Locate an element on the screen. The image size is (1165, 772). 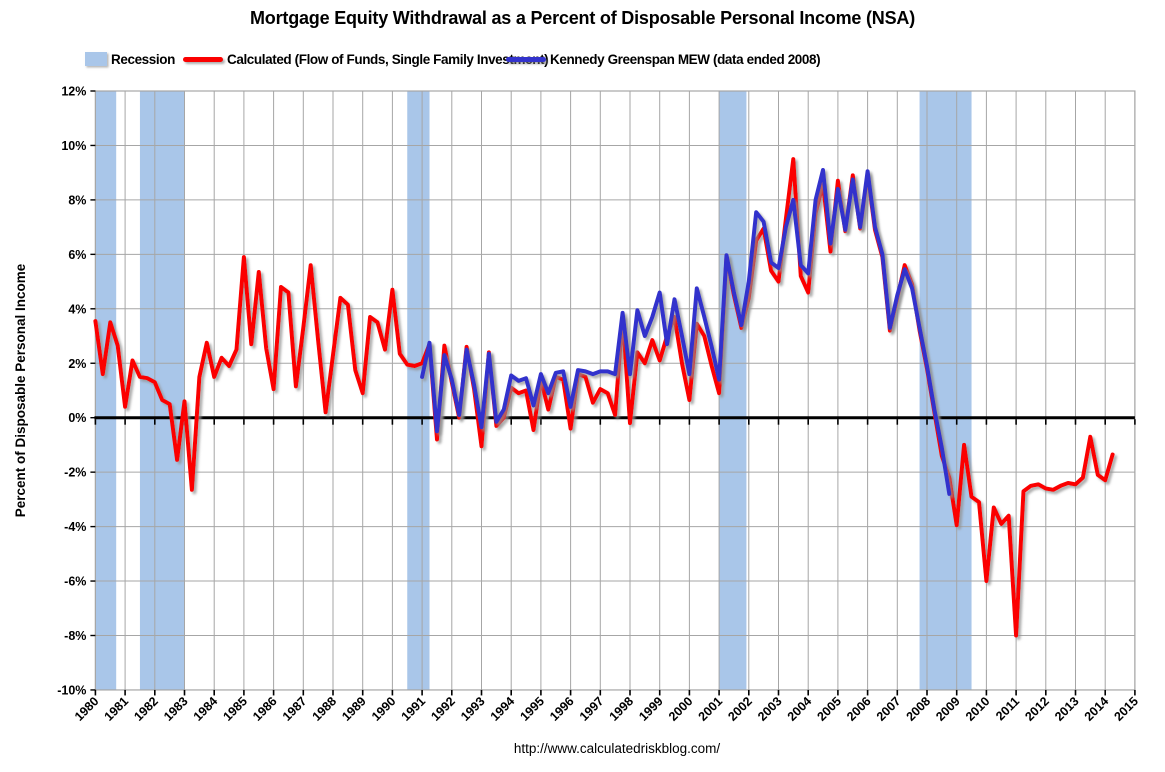
x-axis-tick-label: 1999 is located at coordinates (651, 709).